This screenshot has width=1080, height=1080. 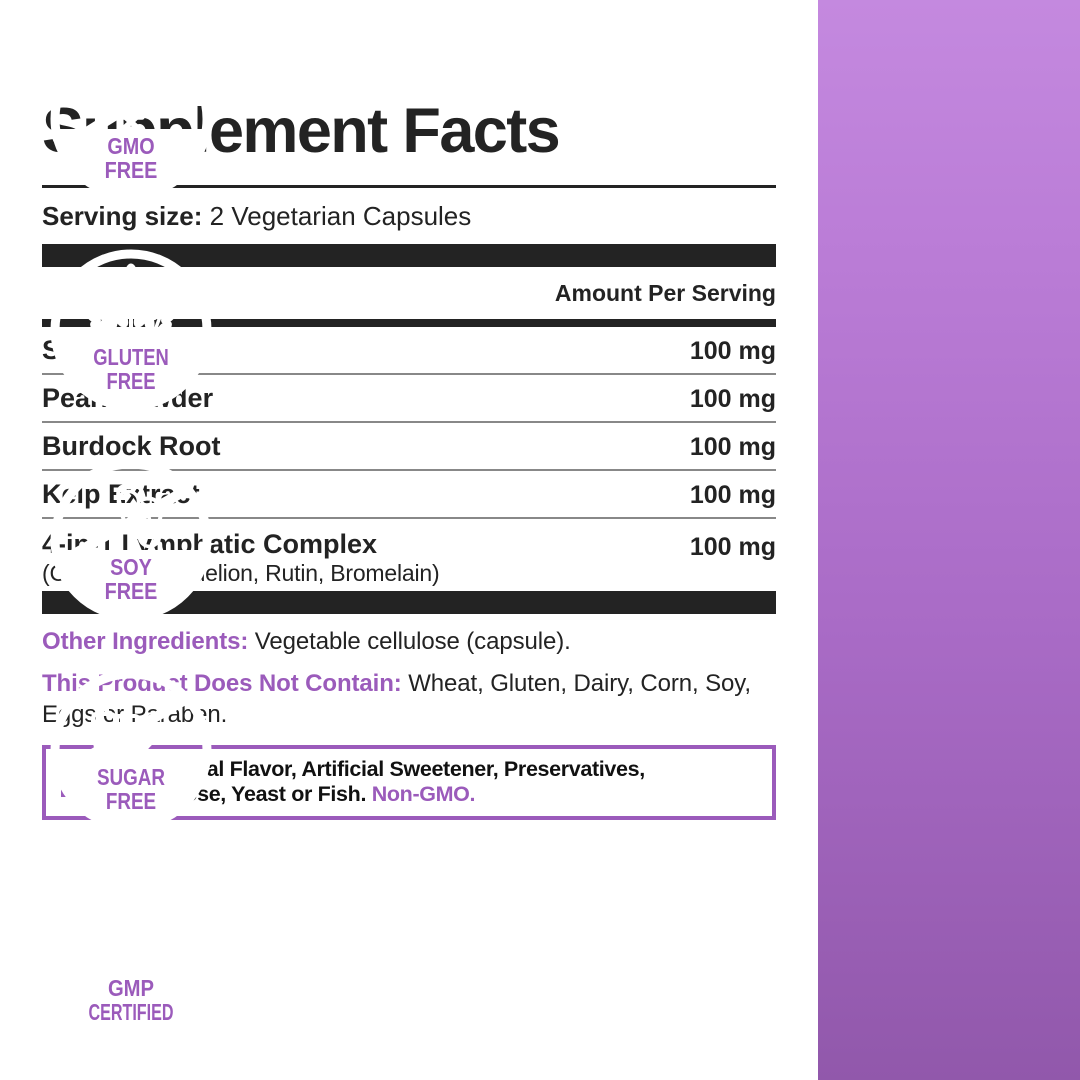 I want to click on serving-size-amount: 2 Vegetarian Capsules, so click(x=340, y=216).